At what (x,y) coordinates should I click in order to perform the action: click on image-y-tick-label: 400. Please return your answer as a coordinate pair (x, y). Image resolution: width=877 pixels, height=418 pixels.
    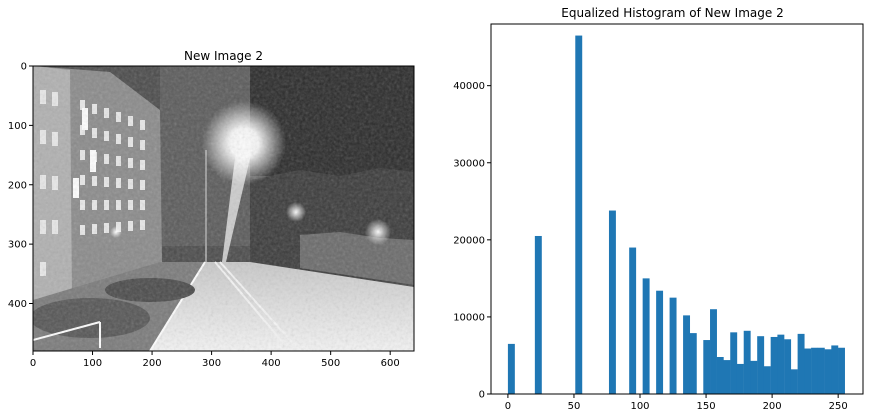
    Looking at the image, I should click on (17, 304).